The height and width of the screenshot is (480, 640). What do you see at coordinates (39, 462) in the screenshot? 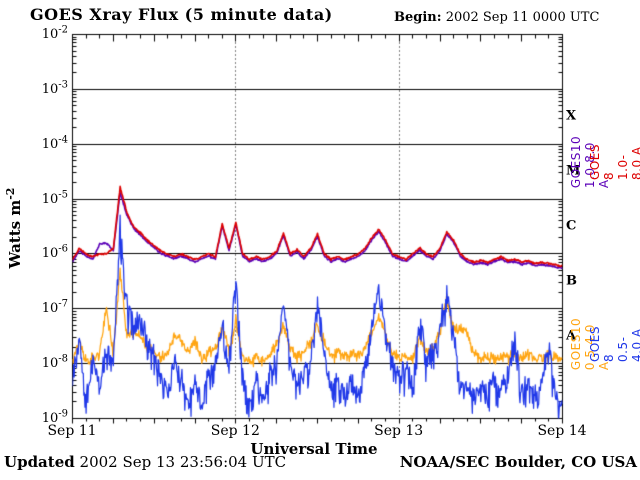
I see `updated-label: Updated` at bounding box center [39, 462].